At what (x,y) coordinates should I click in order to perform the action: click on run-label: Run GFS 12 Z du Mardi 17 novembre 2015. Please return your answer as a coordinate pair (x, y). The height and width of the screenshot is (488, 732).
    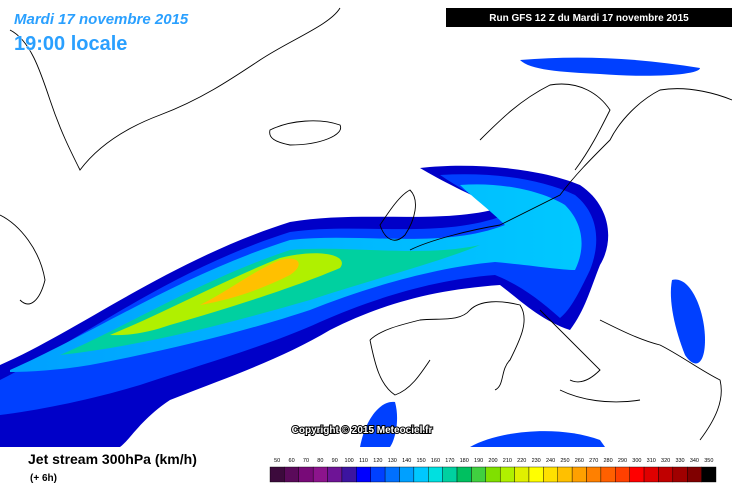
    Looking at the image, I should click on (589, 18).